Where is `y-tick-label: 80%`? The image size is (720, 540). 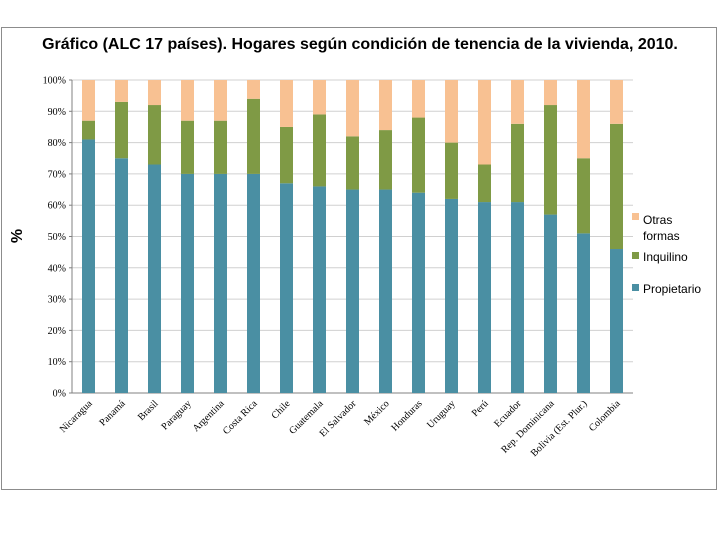
y-tick-label: 80% is located at coordinates (57, 143).